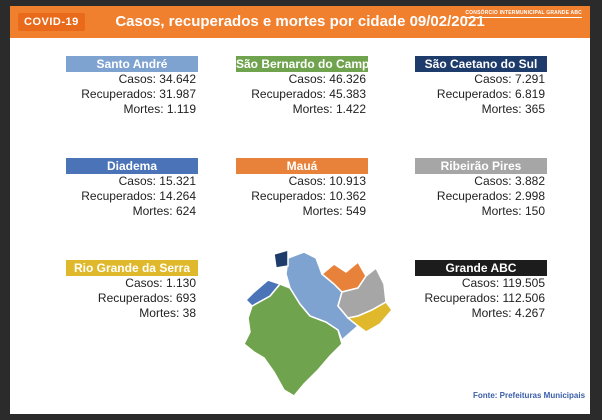 Image resolution: width=602 pixels, height=420 pixels. What do you see at coordinates (167, 313) in the screenshot?
I see `deaths-value: Mortes: 38` at bounding box center [167, 313].